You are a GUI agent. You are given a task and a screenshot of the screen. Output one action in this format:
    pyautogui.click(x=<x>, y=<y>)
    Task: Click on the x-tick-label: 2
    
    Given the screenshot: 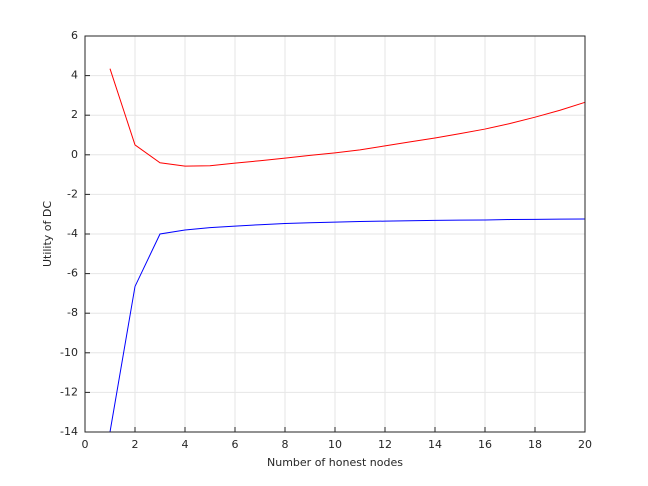 What is the action you would take?
    pyautogui.click(x=135, y=444)
    